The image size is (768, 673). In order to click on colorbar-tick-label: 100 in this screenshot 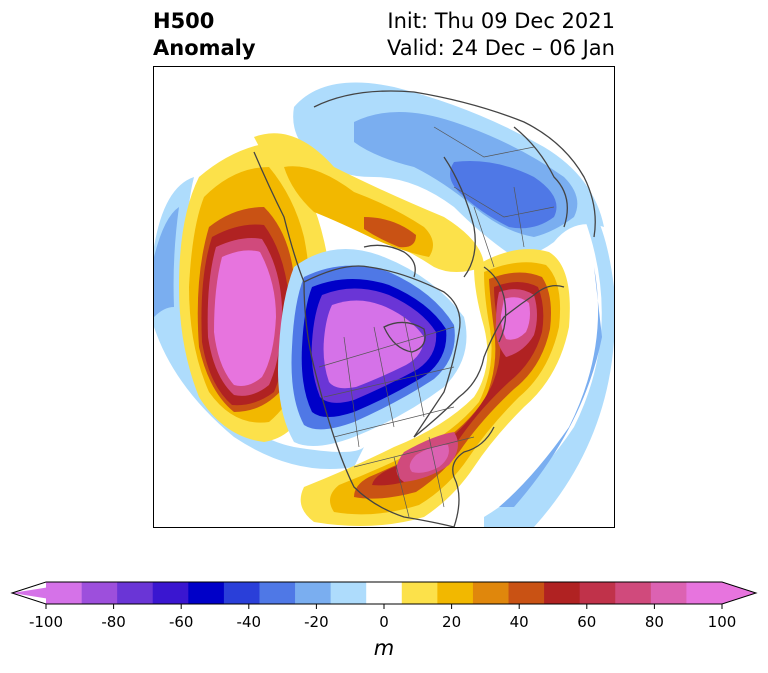, I will do `click(722, 622)`.